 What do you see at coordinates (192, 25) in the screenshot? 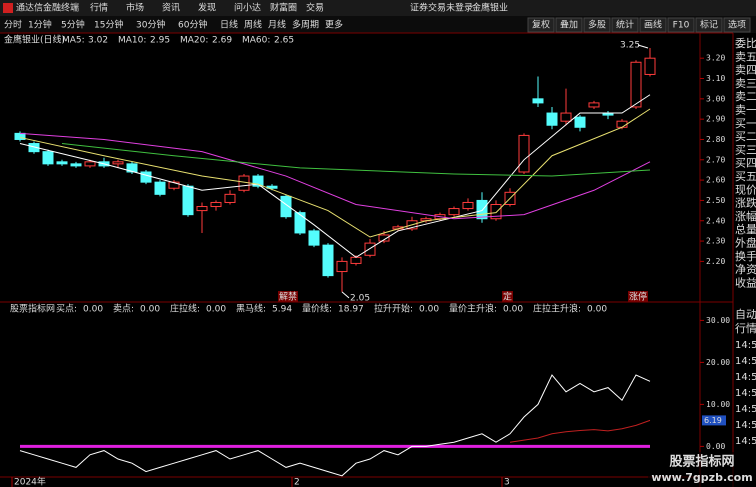
I see `period-tab: 60分钟` at bounding box center [192, 25].